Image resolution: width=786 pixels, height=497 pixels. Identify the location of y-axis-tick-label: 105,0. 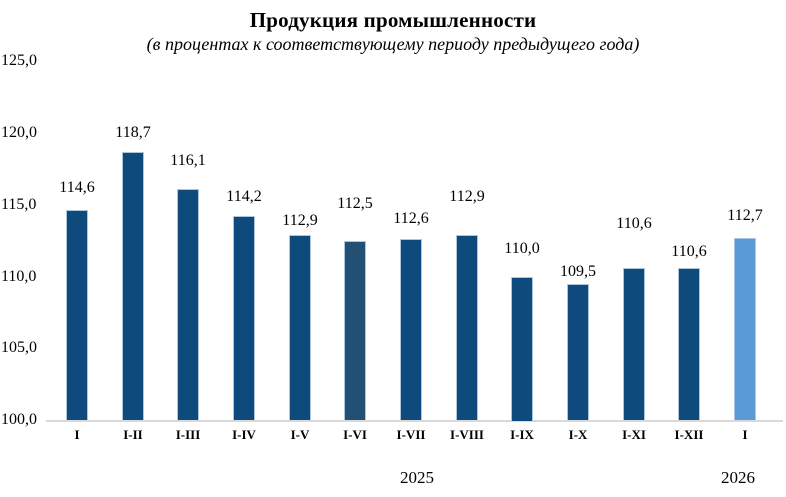
(19, 348).